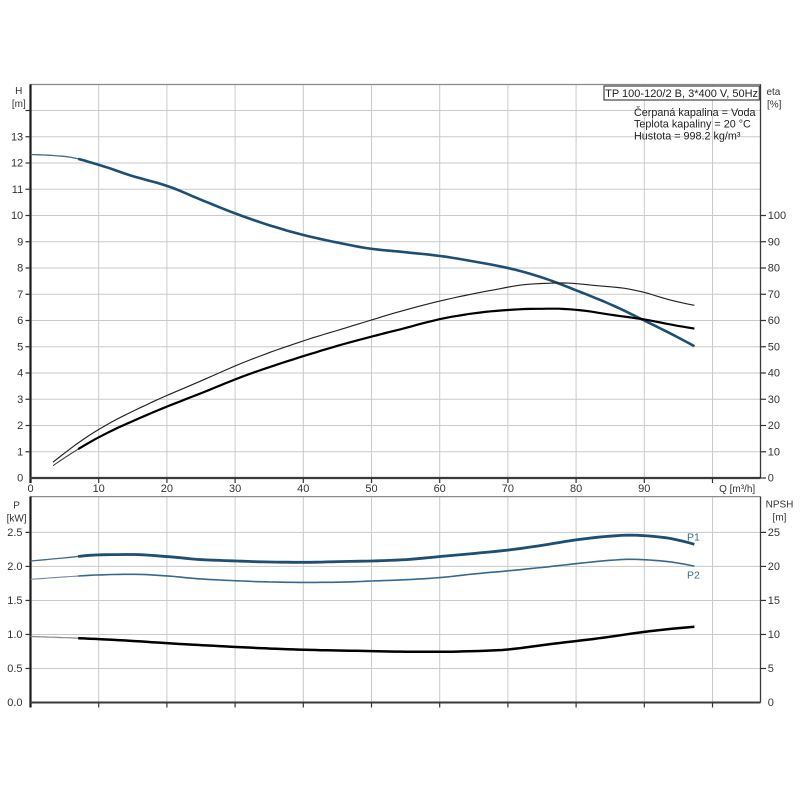 Image resolution: width=800 pixels, height=800 pixels. Describe the element at coordinates (20, 321) in the screenshot. I see `svg-text: 6` at that location.